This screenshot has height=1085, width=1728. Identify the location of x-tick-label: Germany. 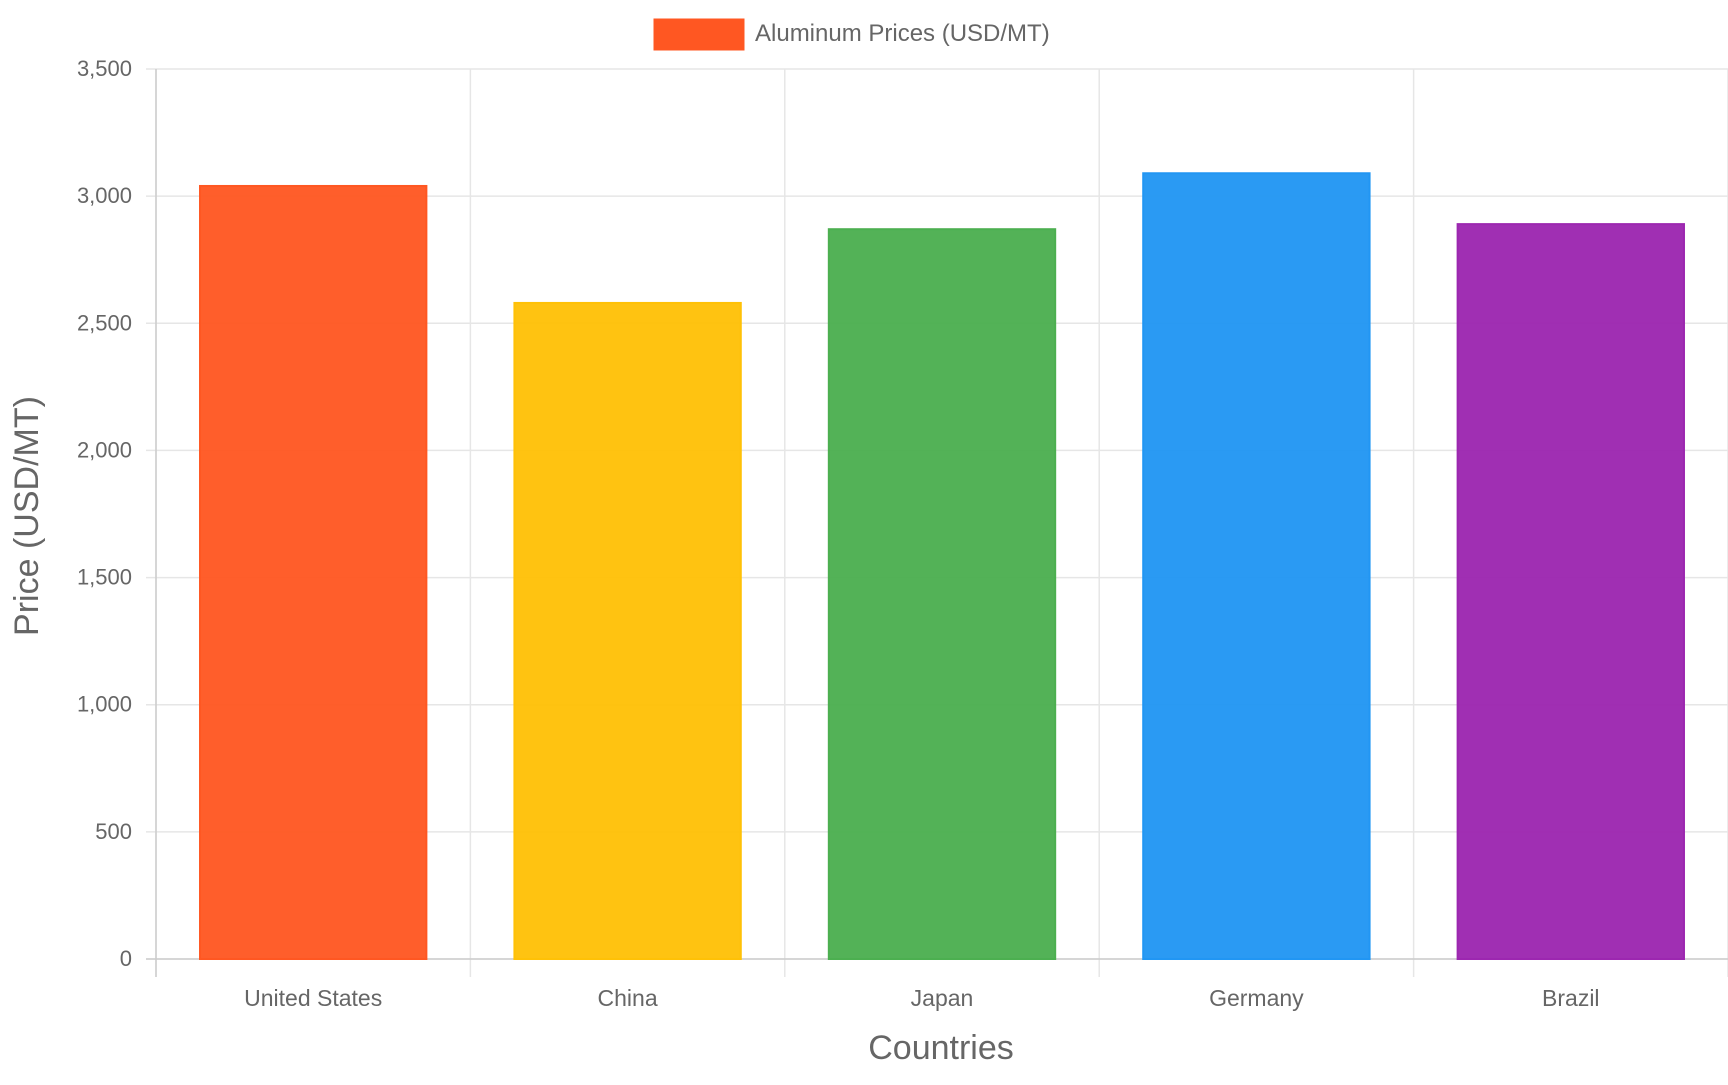
(1256, 998).